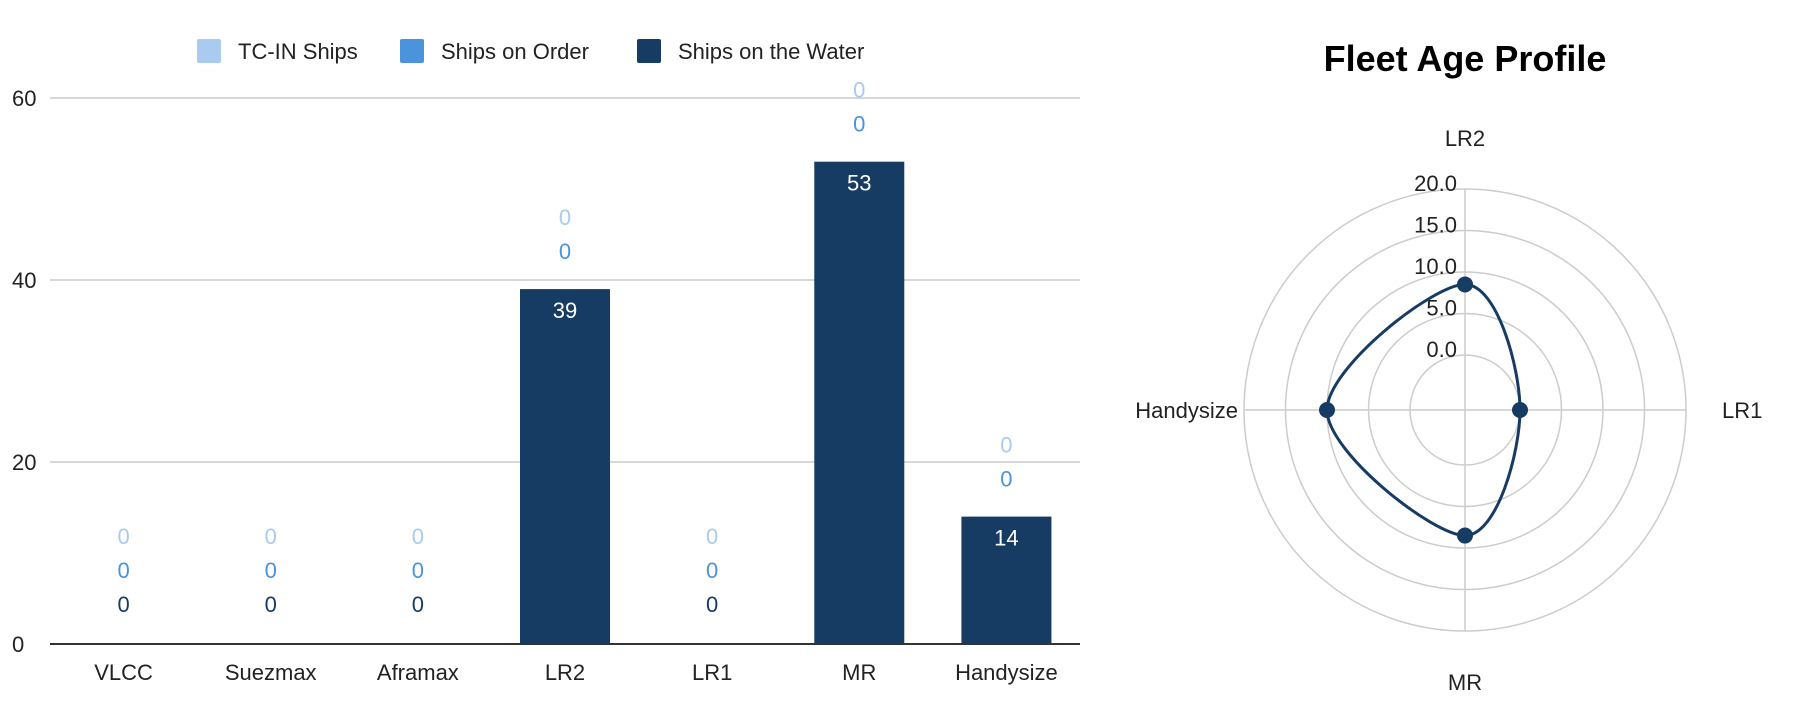  Describe the element at coordinates (18, 644) in the screenshot. I see `y-tick-label: 0` at that location.